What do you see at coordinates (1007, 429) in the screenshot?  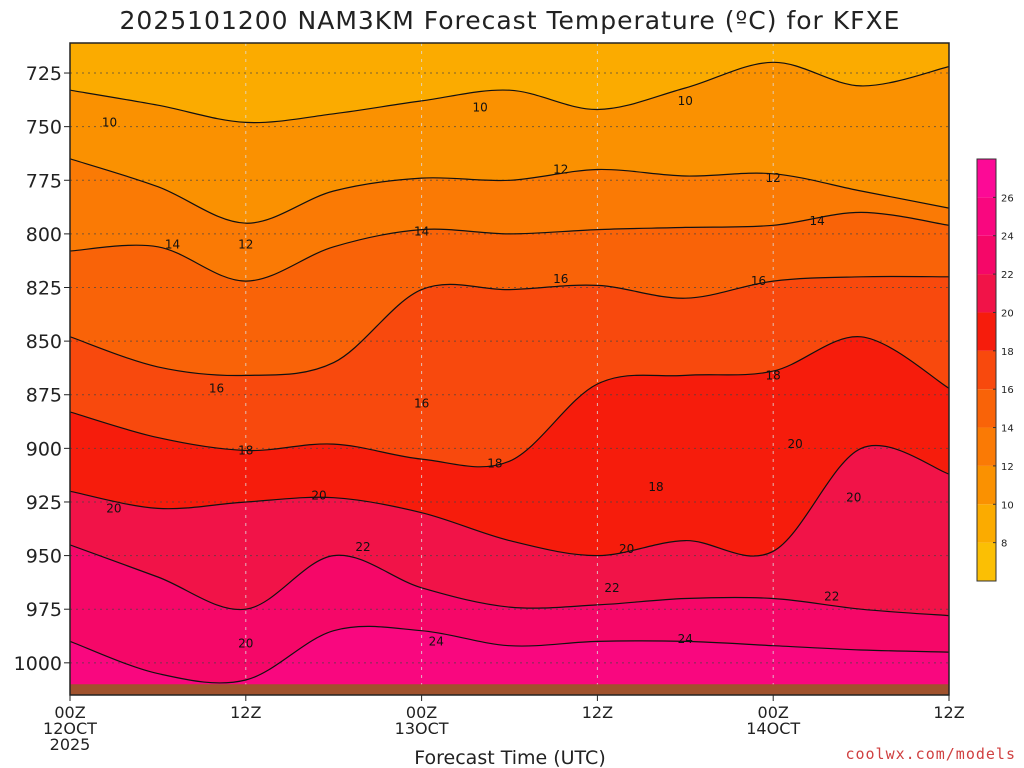 I see `colorbar-label: 14` at bounding box center [1007, 429].